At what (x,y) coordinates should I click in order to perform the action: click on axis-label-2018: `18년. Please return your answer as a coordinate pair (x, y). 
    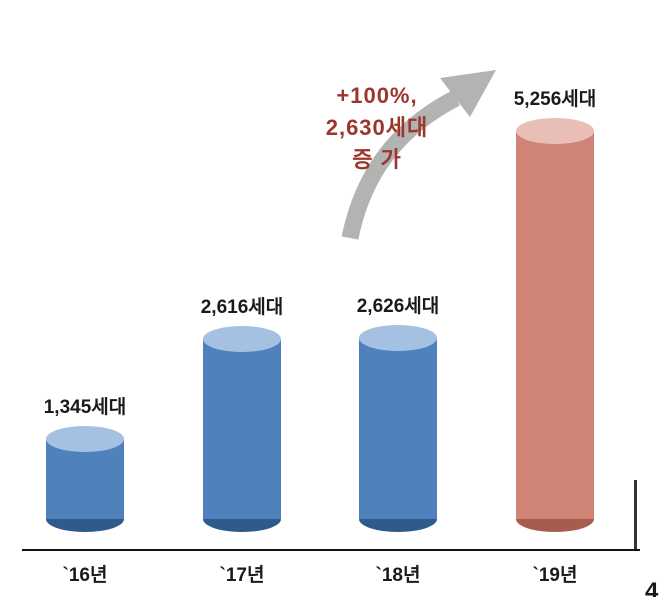
    Looking at the image, I should click on (398, 575).